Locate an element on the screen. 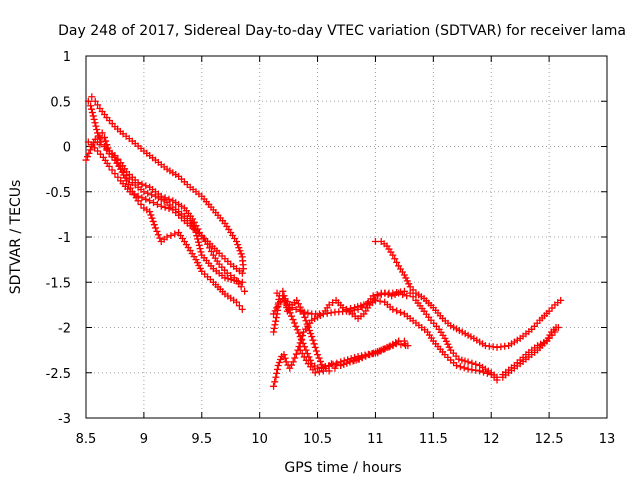 This screenshot has height=480, width=640. y-tick-label: 0 is located at coordinates (67, 148).